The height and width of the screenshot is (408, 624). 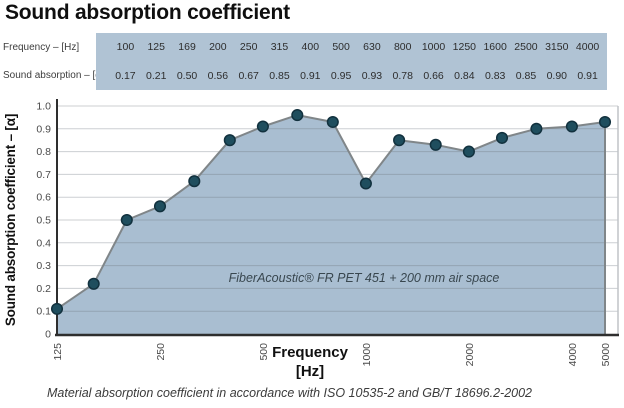 What do you see at coordinates (526, 47) in the screenshot?
I see `frequency-value-cell: 2500` at bounding box center [526, 47].